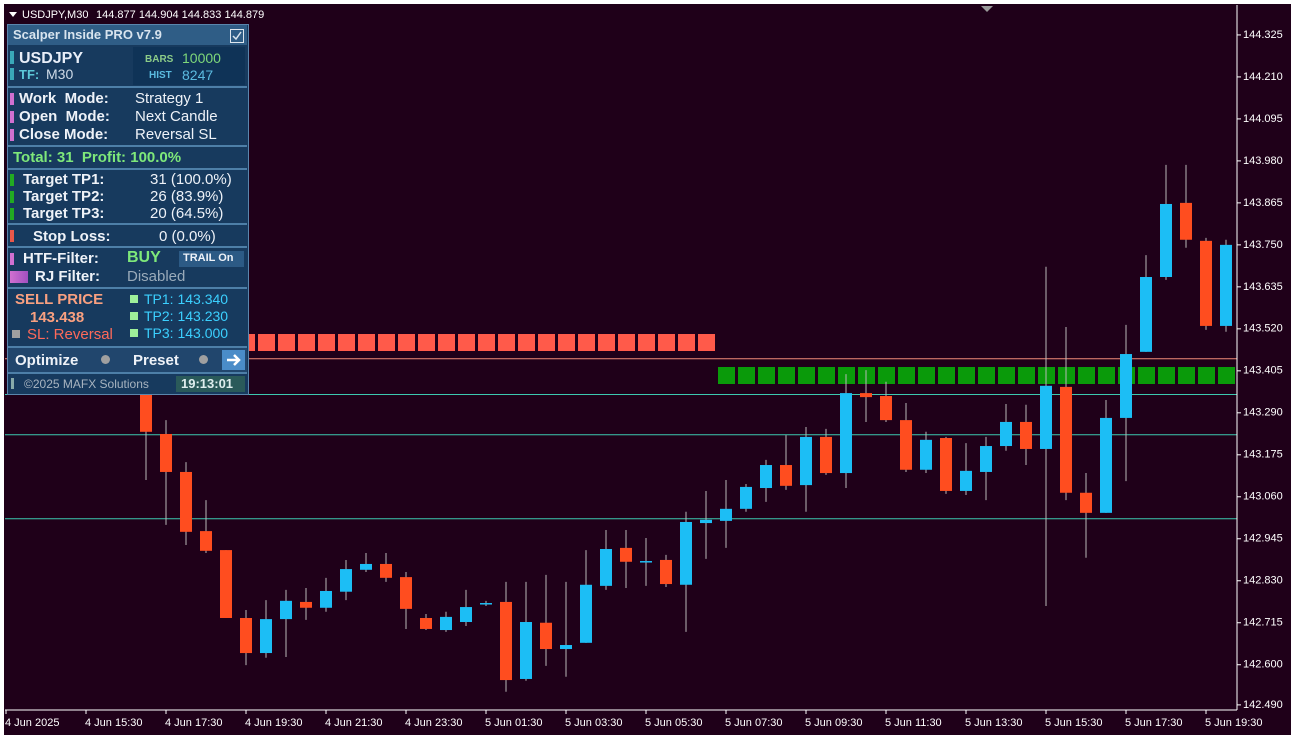 Image resolution: width=1295 pixels, height=739 pixels. What do you see at coordinates (97, 157) in the screenshot?
I see `total: Total: 31 Profit: 100.0%` at bounding box center [97, 157].